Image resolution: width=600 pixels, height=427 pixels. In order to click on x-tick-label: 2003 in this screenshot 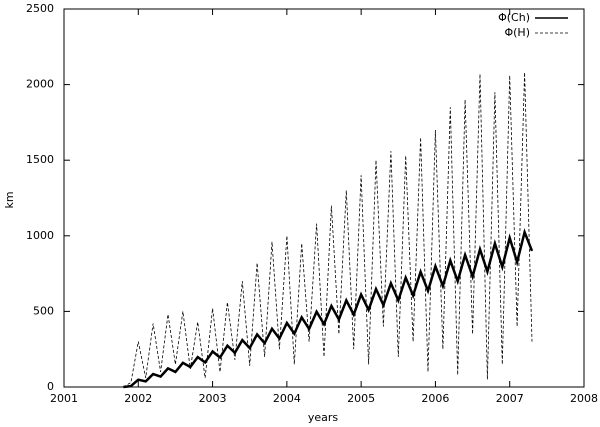, I will do `click(213, 398)`.